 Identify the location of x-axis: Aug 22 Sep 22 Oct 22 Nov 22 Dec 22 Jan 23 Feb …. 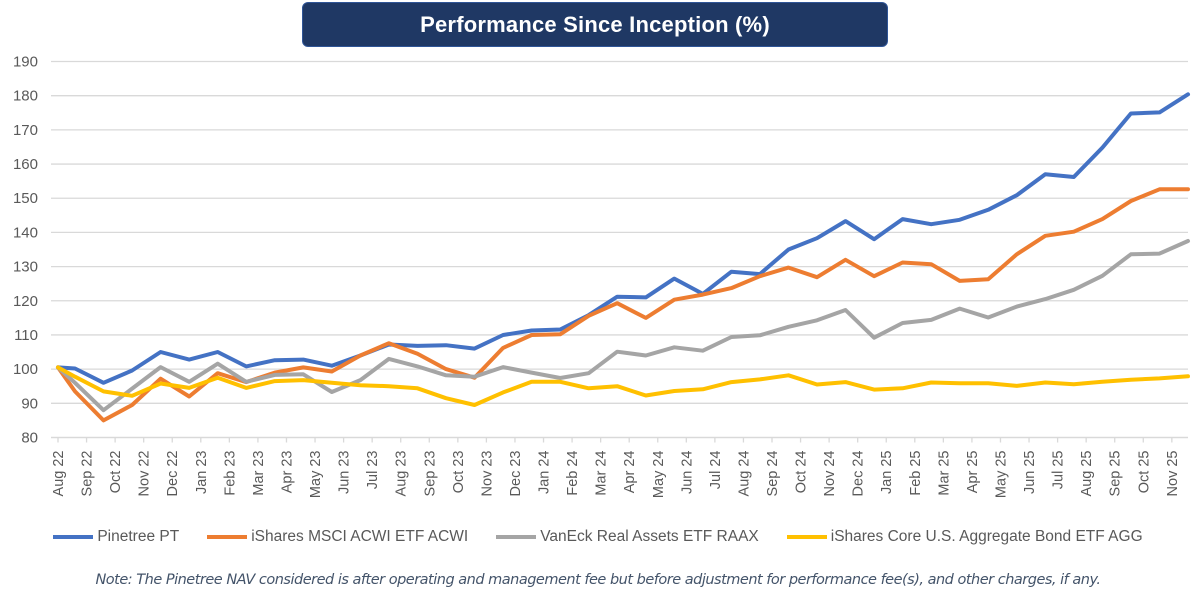
(619, 467).